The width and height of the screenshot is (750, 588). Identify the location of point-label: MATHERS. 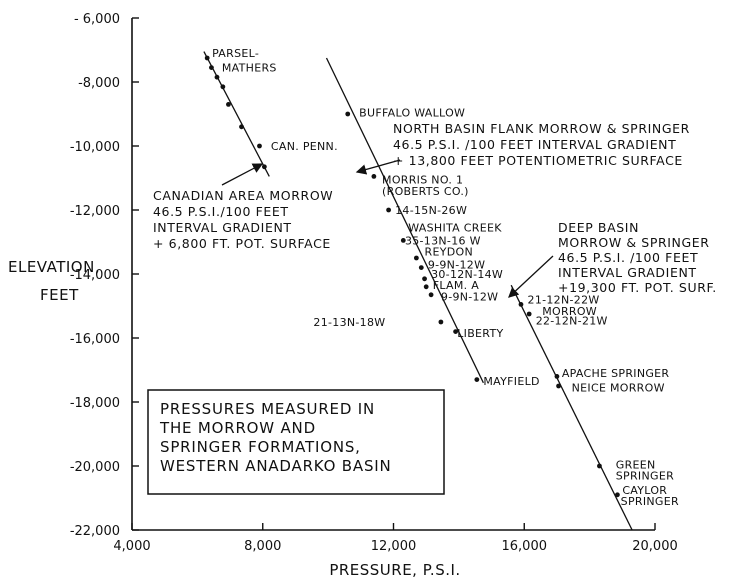
(249, 68).